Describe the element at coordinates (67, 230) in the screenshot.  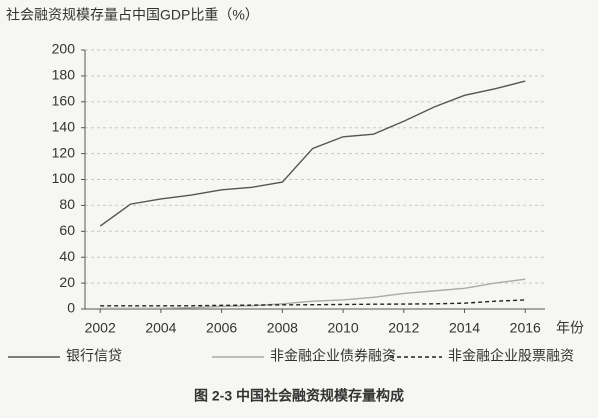
I see `y-tick-label: 60` at that location.